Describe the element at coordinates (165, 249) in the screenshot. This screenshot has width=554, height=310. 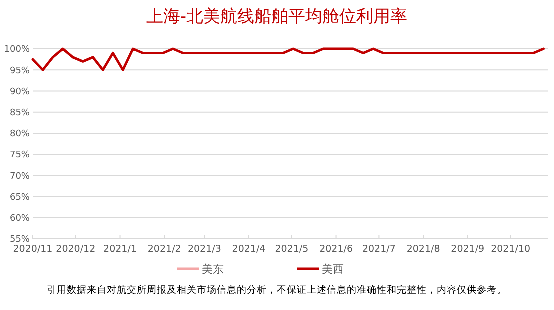
I see `x-tick-label: 2021/2` at that location.